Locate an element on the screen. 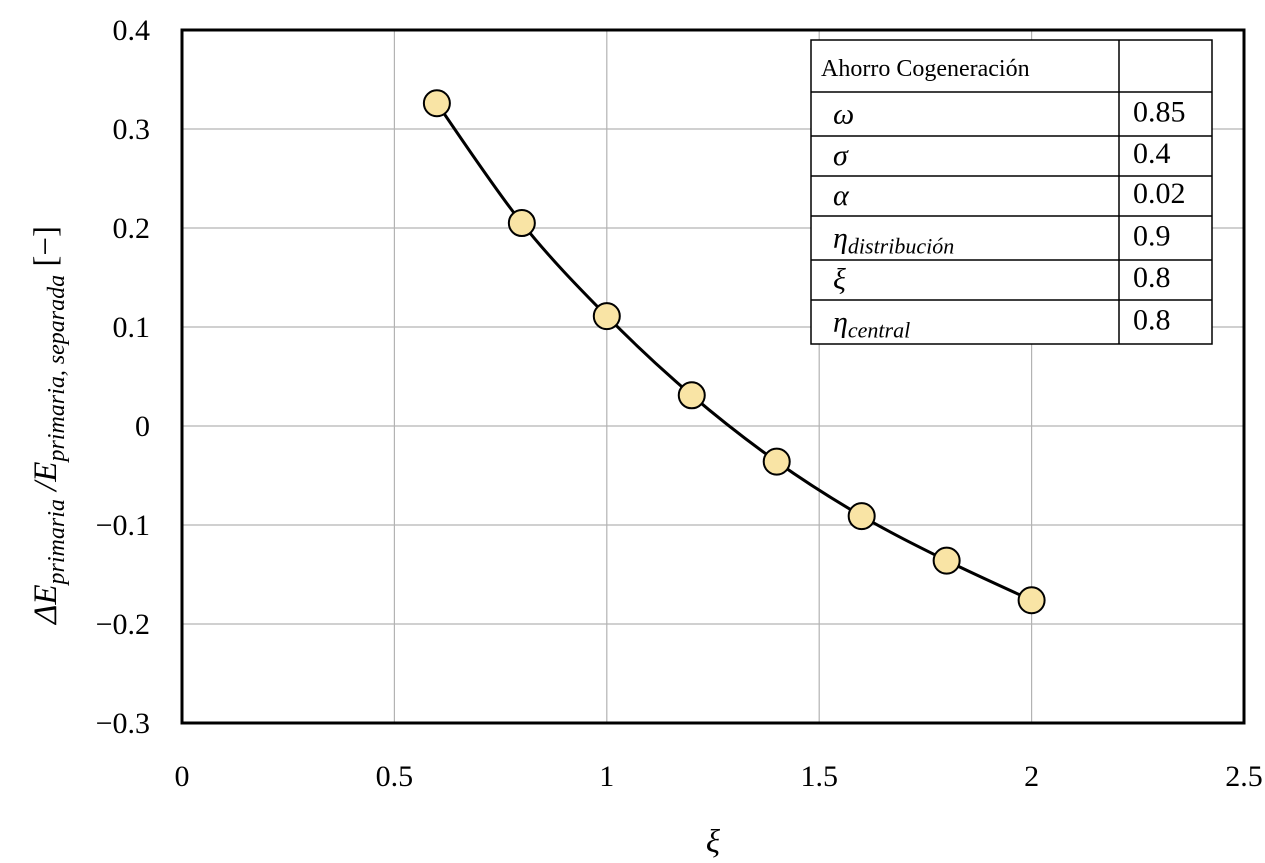 This screenshot has height=863, width=1265. x-tick-label: 1.5 is located at coordinates (819, 776).